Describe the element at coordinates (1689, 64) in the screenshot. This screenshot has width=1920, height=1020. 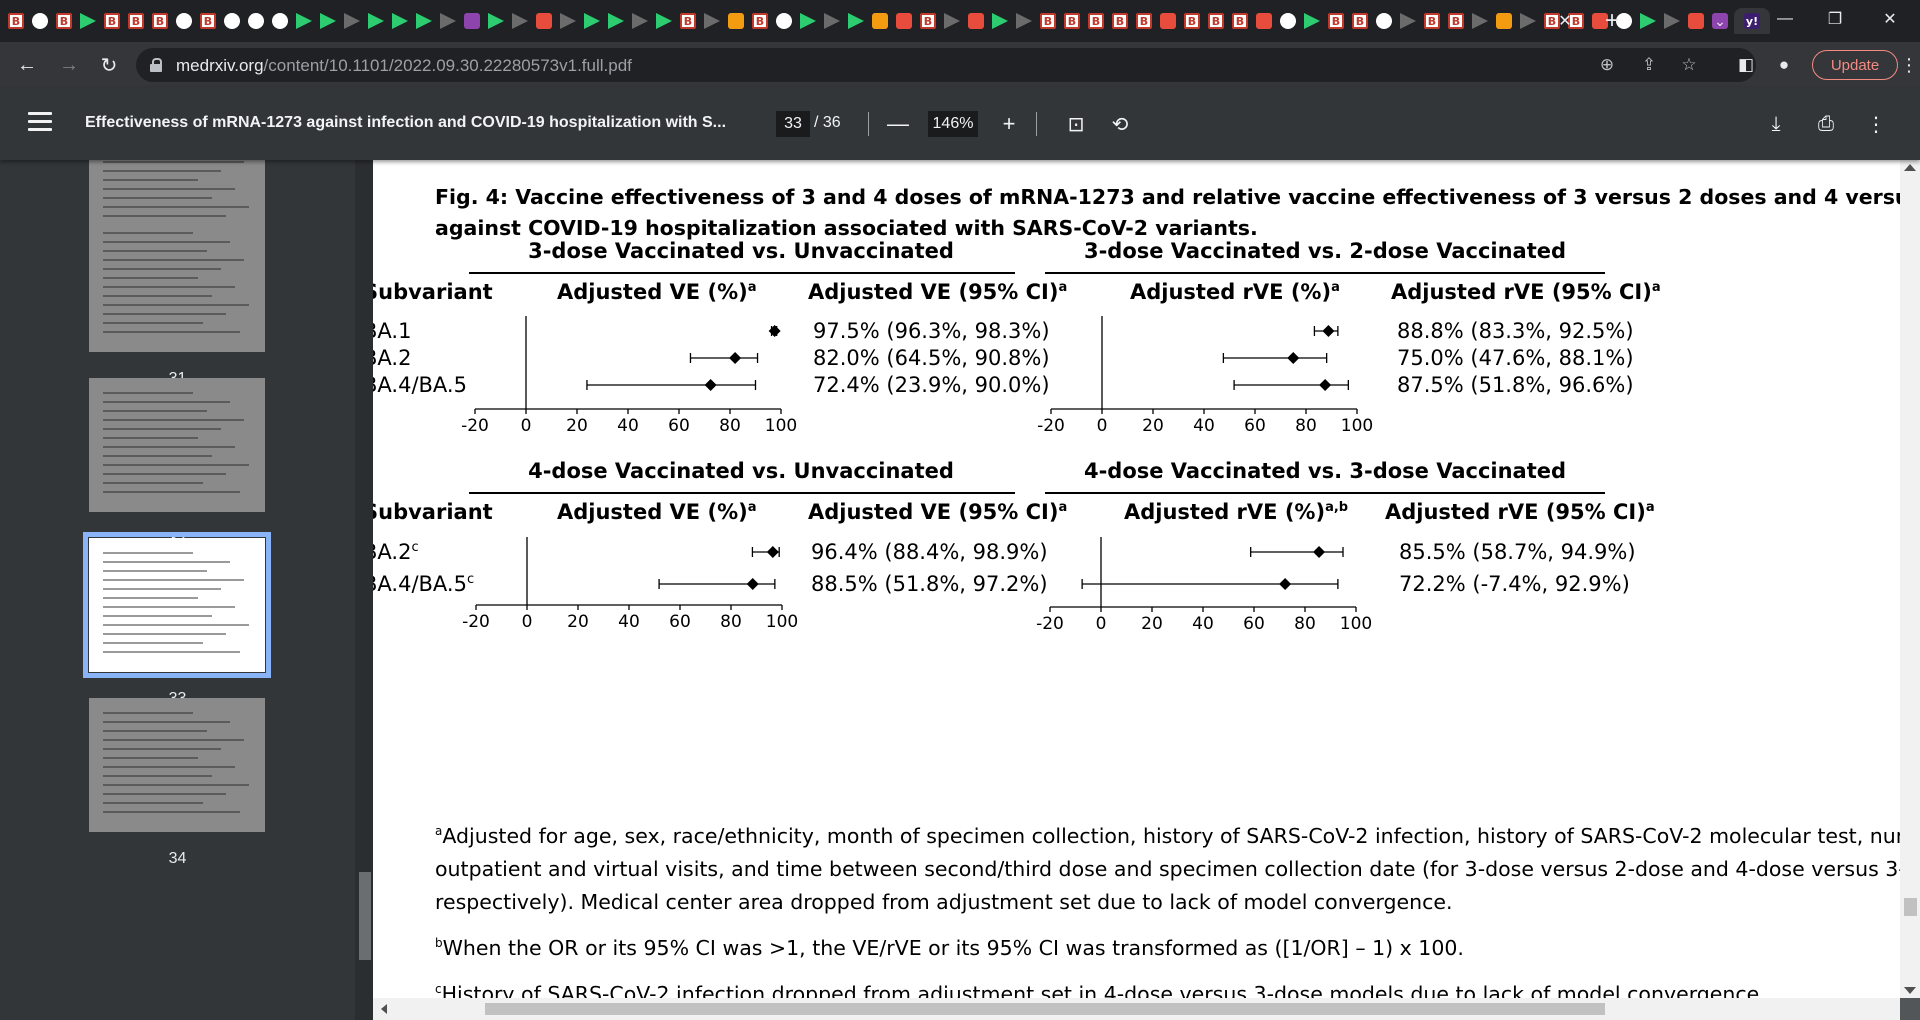
I see `bookmark-star-icon: ☆` at that location.